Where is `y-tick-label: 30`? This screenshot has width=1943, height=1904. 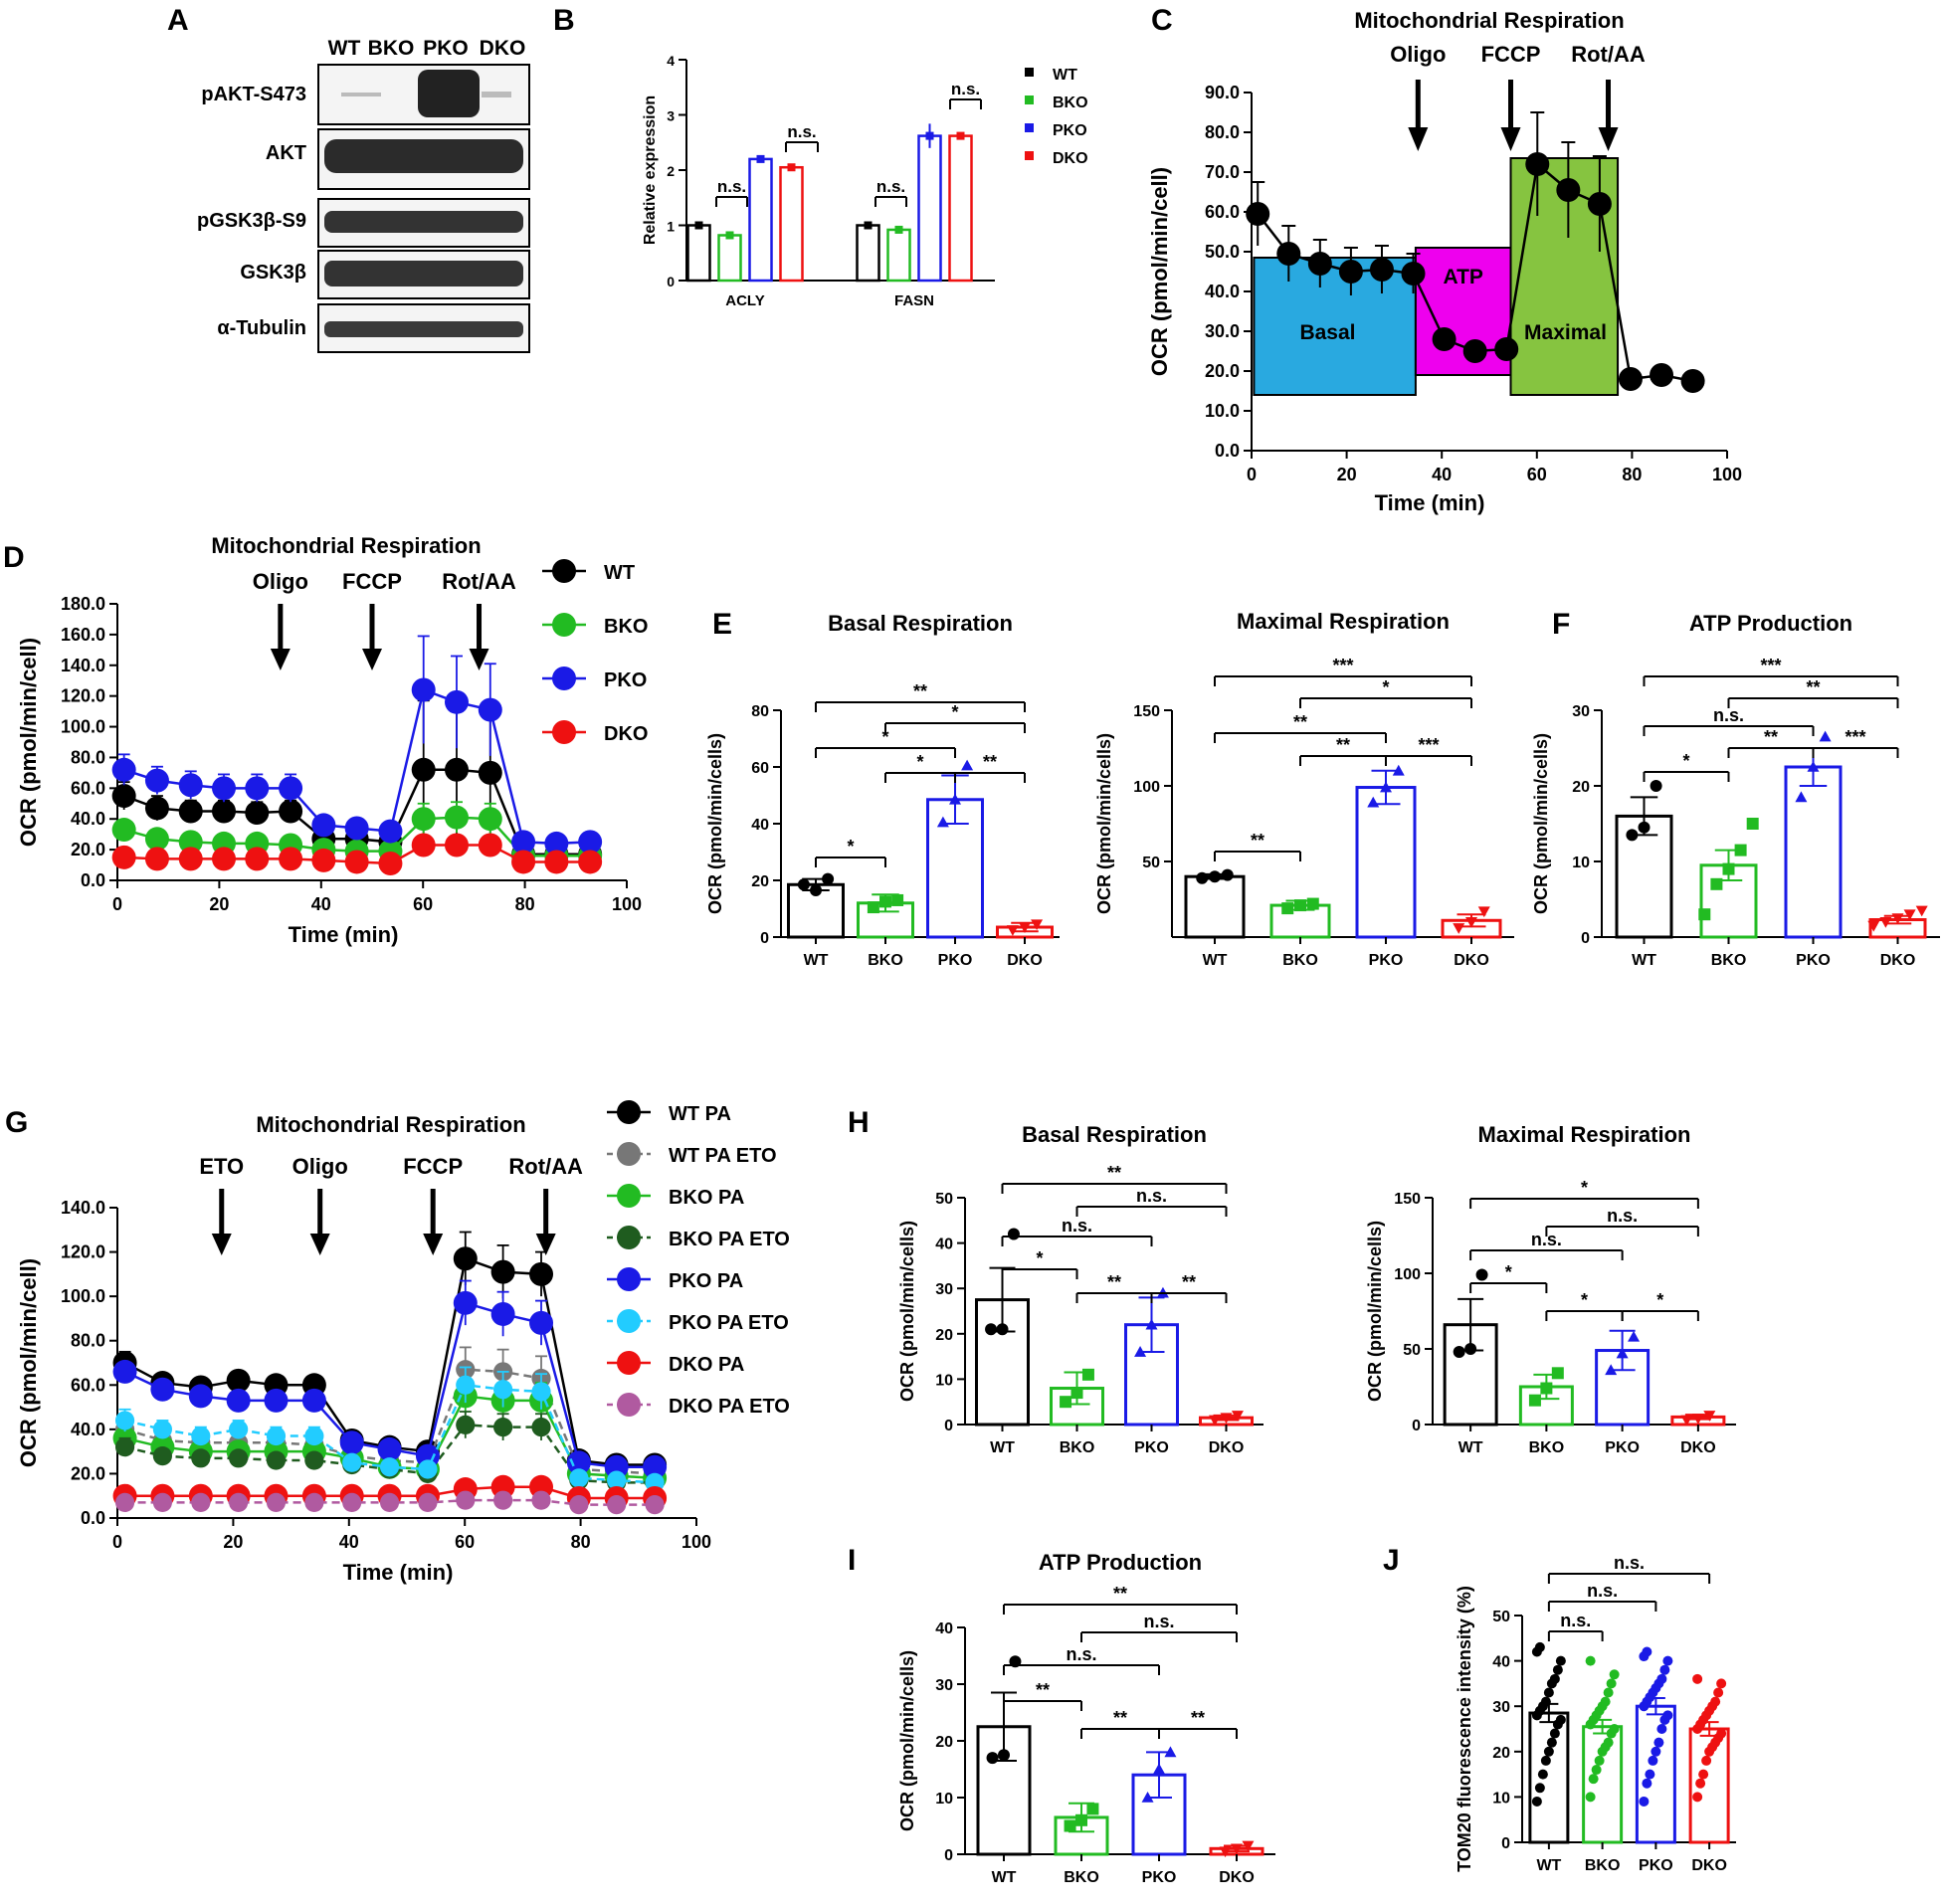
y-tick-label: 30 is located at coordinates (944, 1686).